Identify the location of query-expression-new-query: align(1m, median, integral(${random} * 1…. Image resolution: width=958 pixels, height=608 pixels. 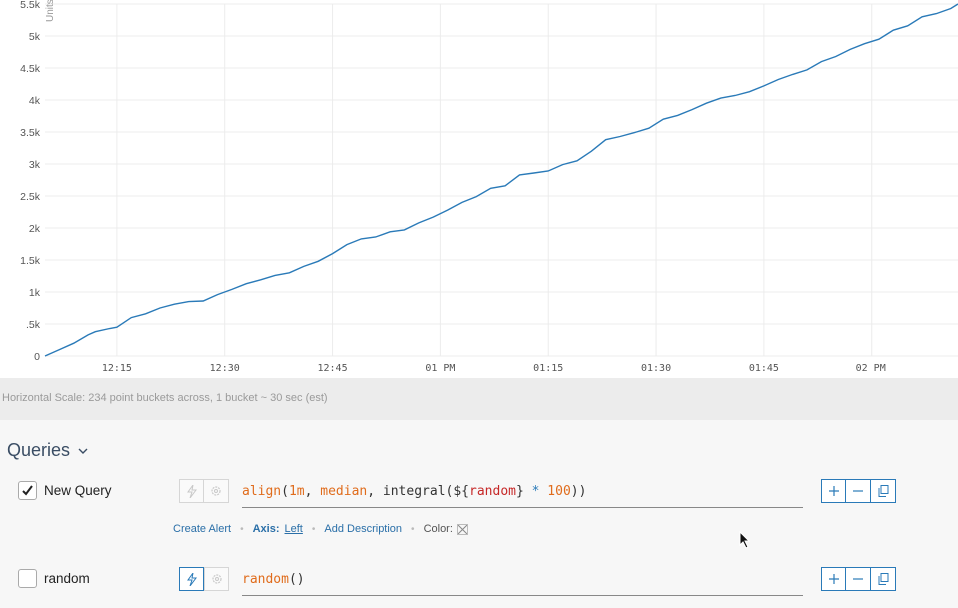
(522, 493).